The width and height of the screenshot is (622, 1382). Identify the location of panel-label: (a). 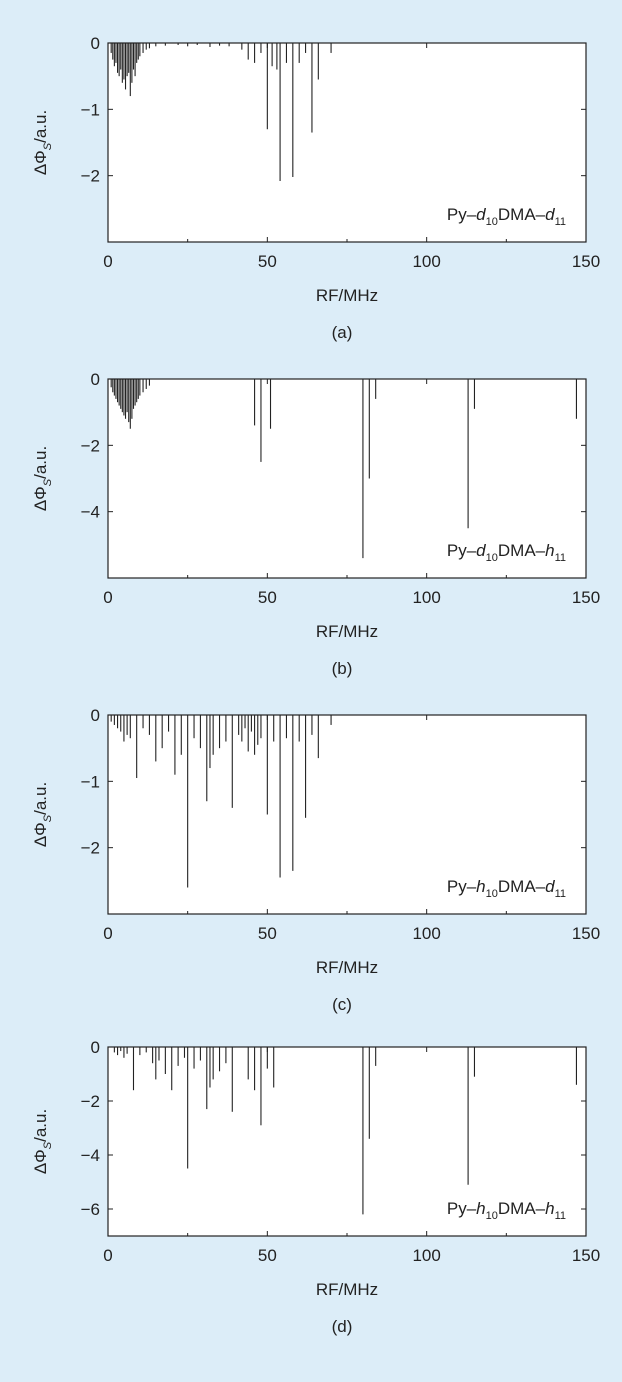
(342, 332).